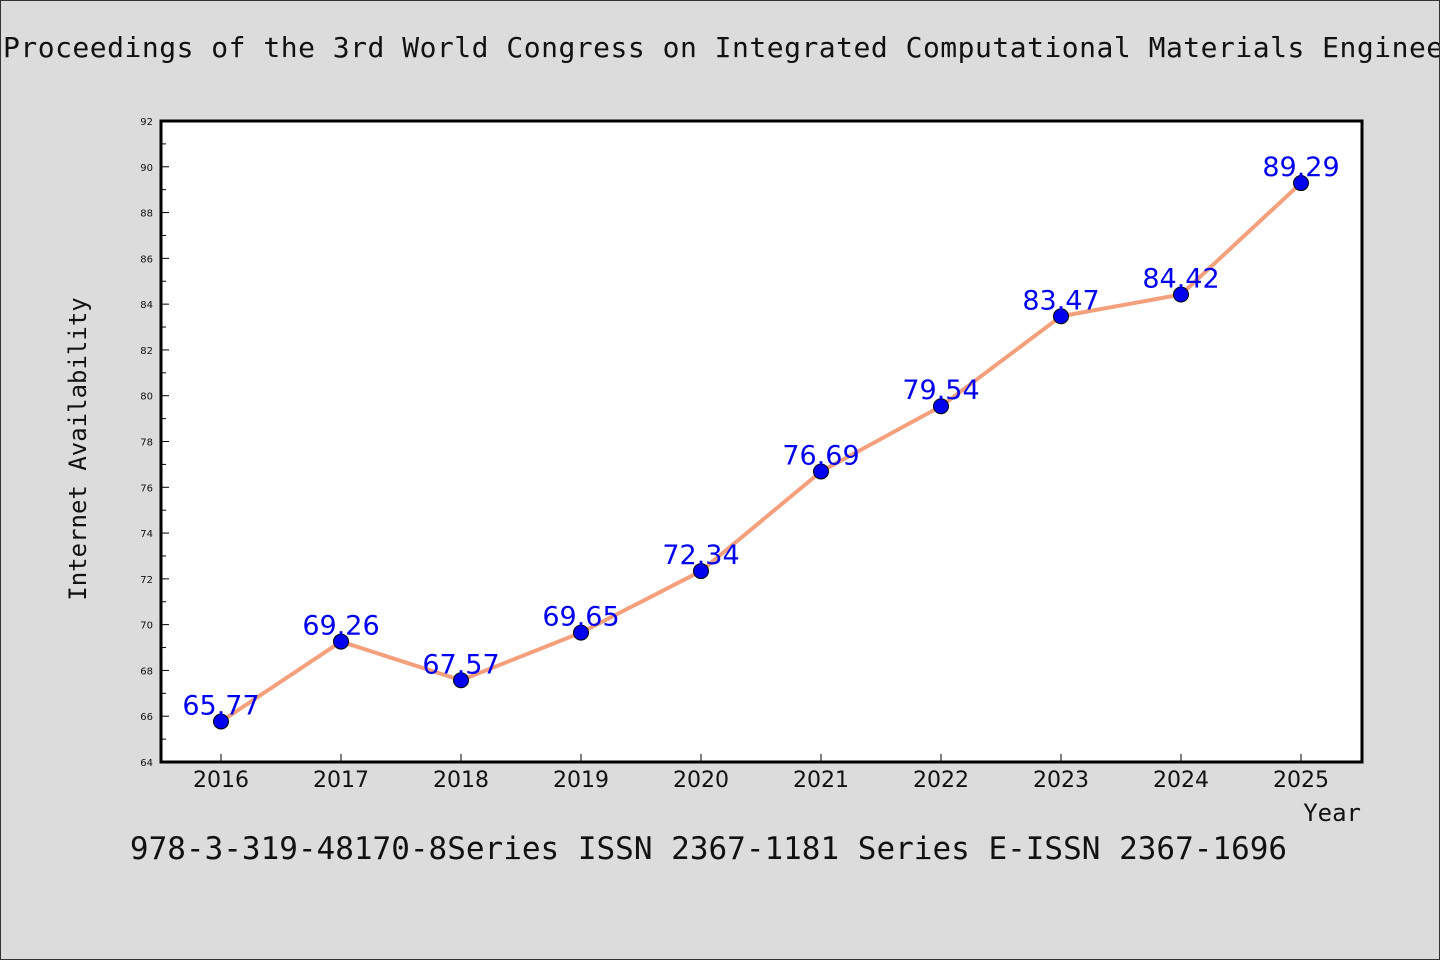 This screenshot has width=1440, height=960. Describe the element at coordinates (154, 443) in the screenshot. I see `y-axis-ticks: 64 66 68 70 72 74 76 78 80 82 84 86 88 90 92` at that location.